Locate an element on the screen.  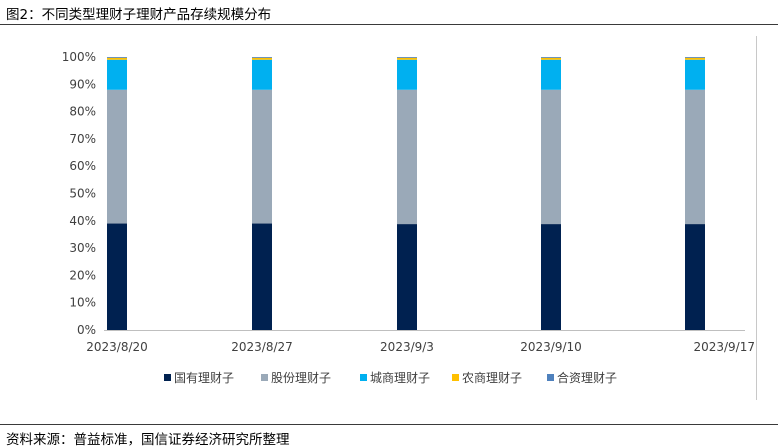
x-tick-label: 2023/9/10 is located at coordinates (551, 347).